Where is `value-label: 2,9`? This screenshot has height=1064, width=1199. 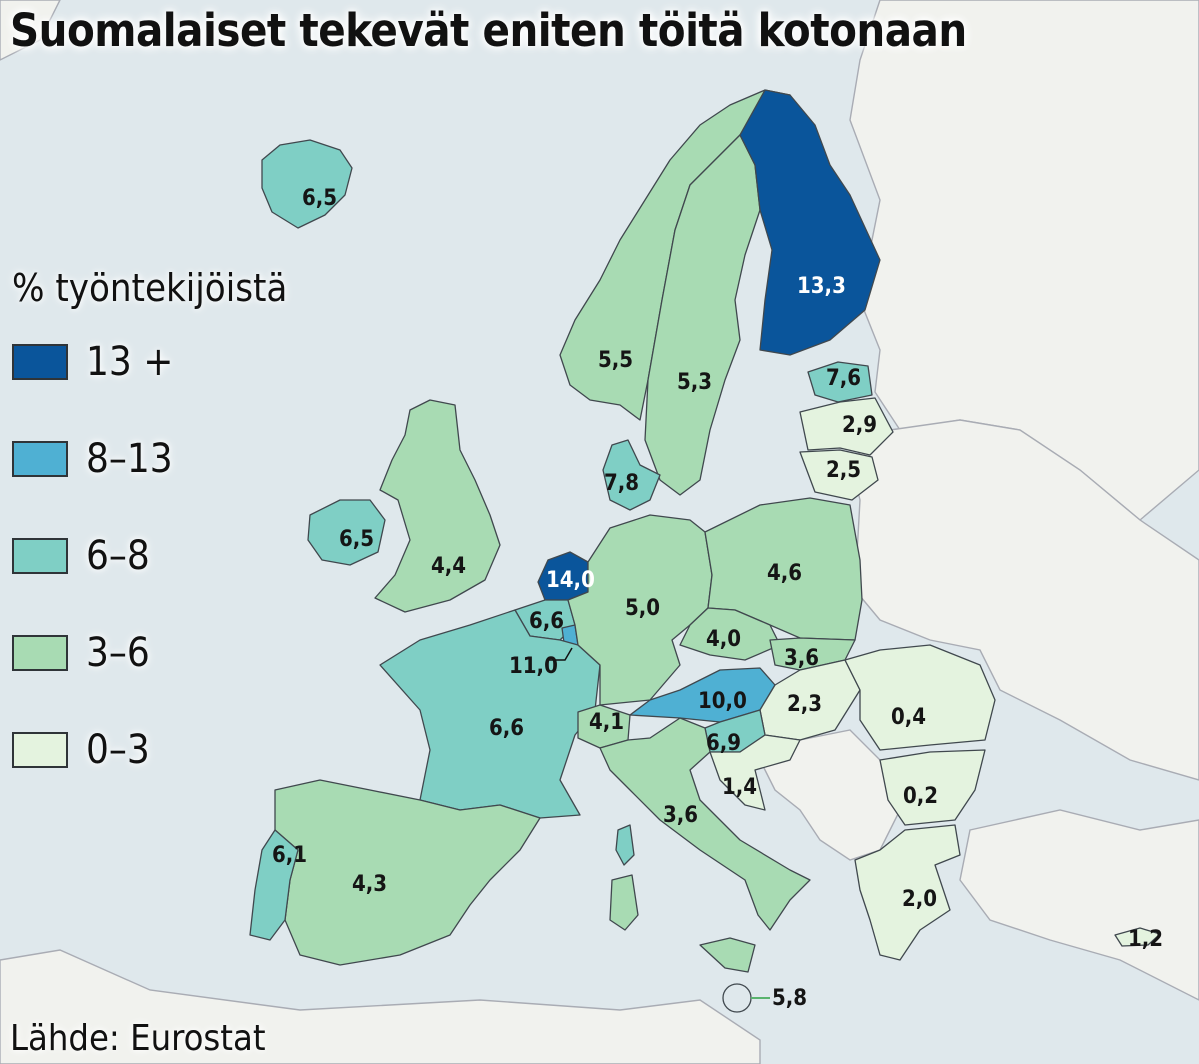 value-label: 2,9 is located at coordinates (859, 425).